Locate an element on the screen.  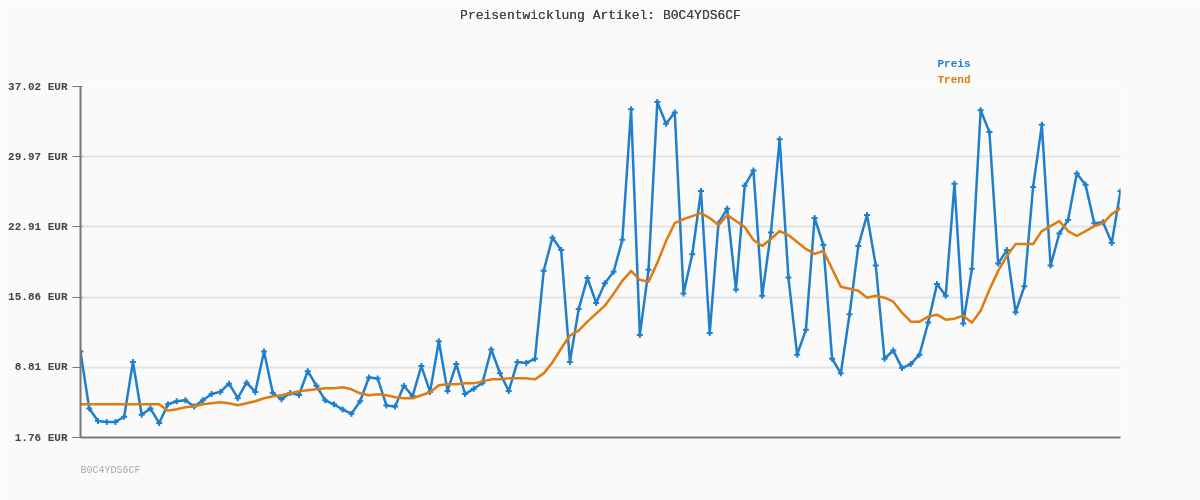
text: Trend is located at coordinates (954, 79).